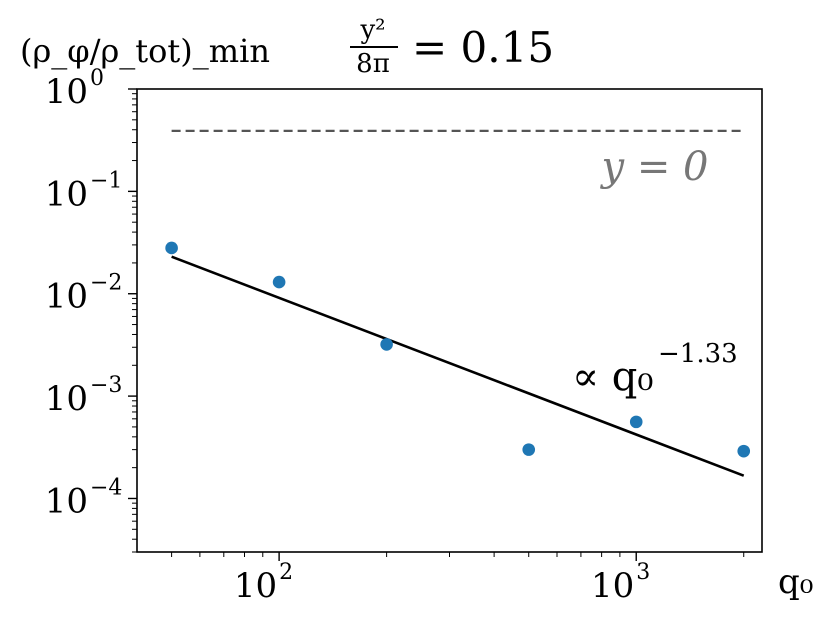 The image size is (830, 623). Describe the element at coordinates (654, 167) in the screenshot. I see `reference-line-label: y = 0` at that location.